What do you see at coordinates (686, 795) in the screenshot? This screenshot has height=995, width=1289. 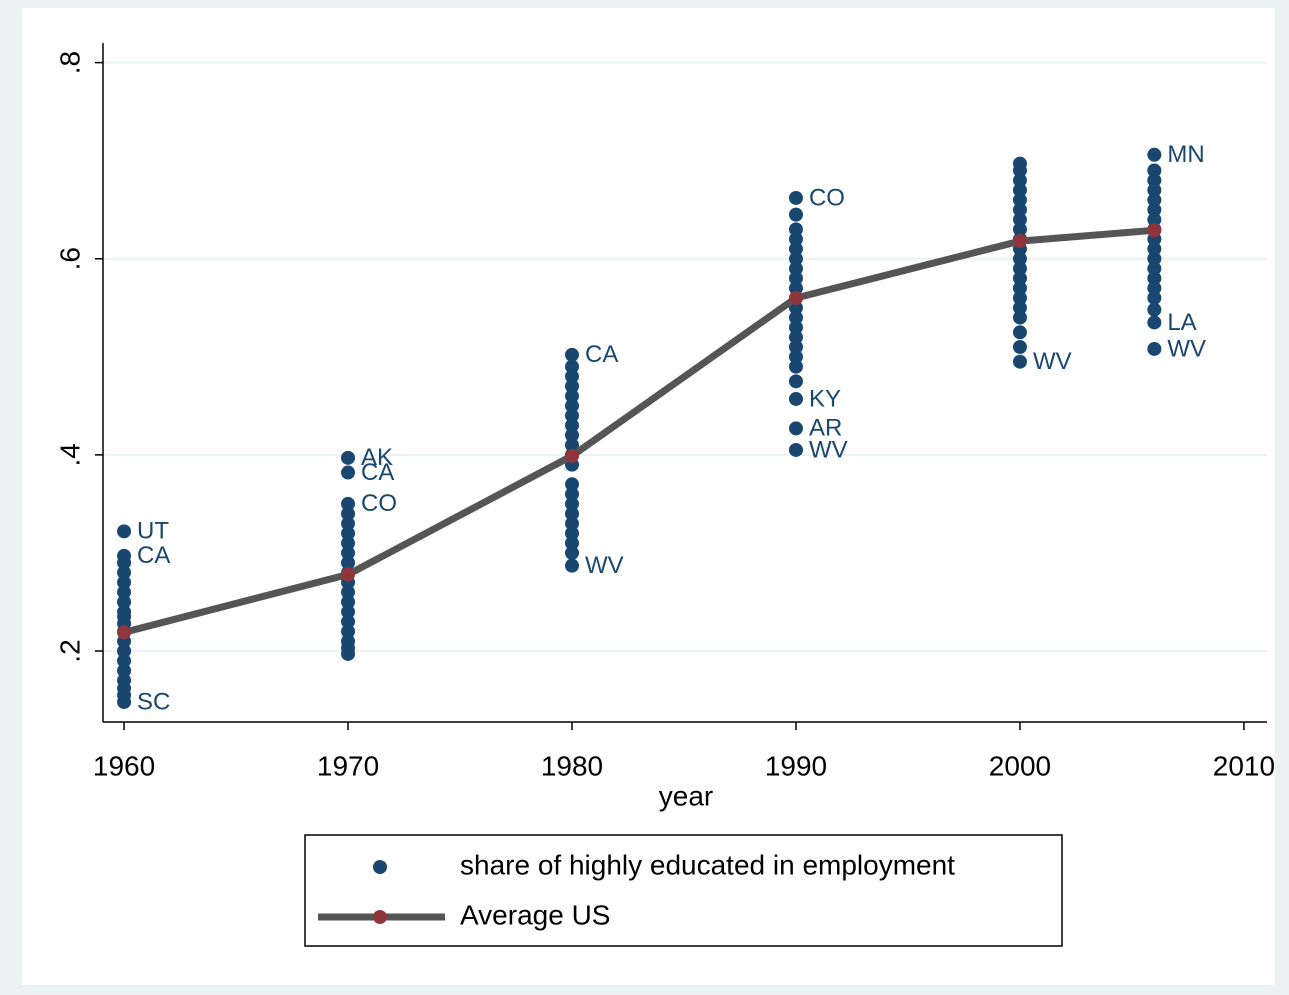 I see `x-axis-title: year` at bounding box center [686, 795].